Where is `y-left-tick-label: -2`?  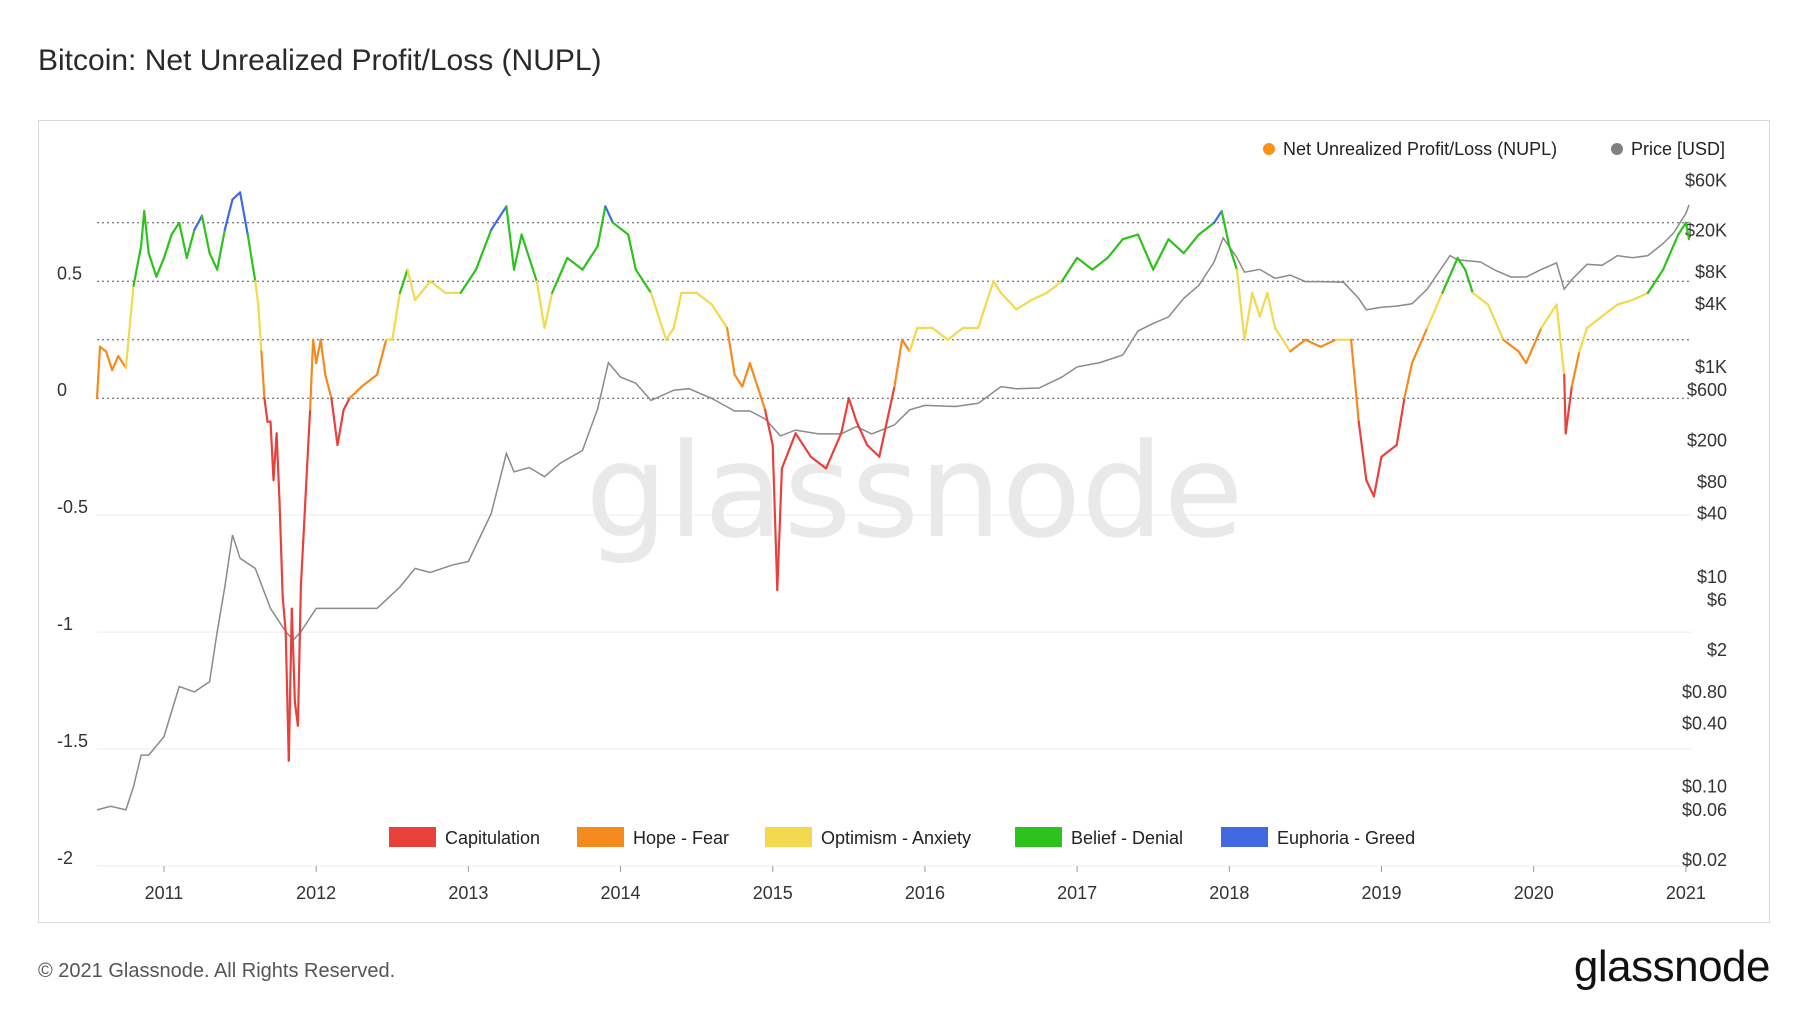 y-left-tick-label: -2 is located at coordinates (65, 858).